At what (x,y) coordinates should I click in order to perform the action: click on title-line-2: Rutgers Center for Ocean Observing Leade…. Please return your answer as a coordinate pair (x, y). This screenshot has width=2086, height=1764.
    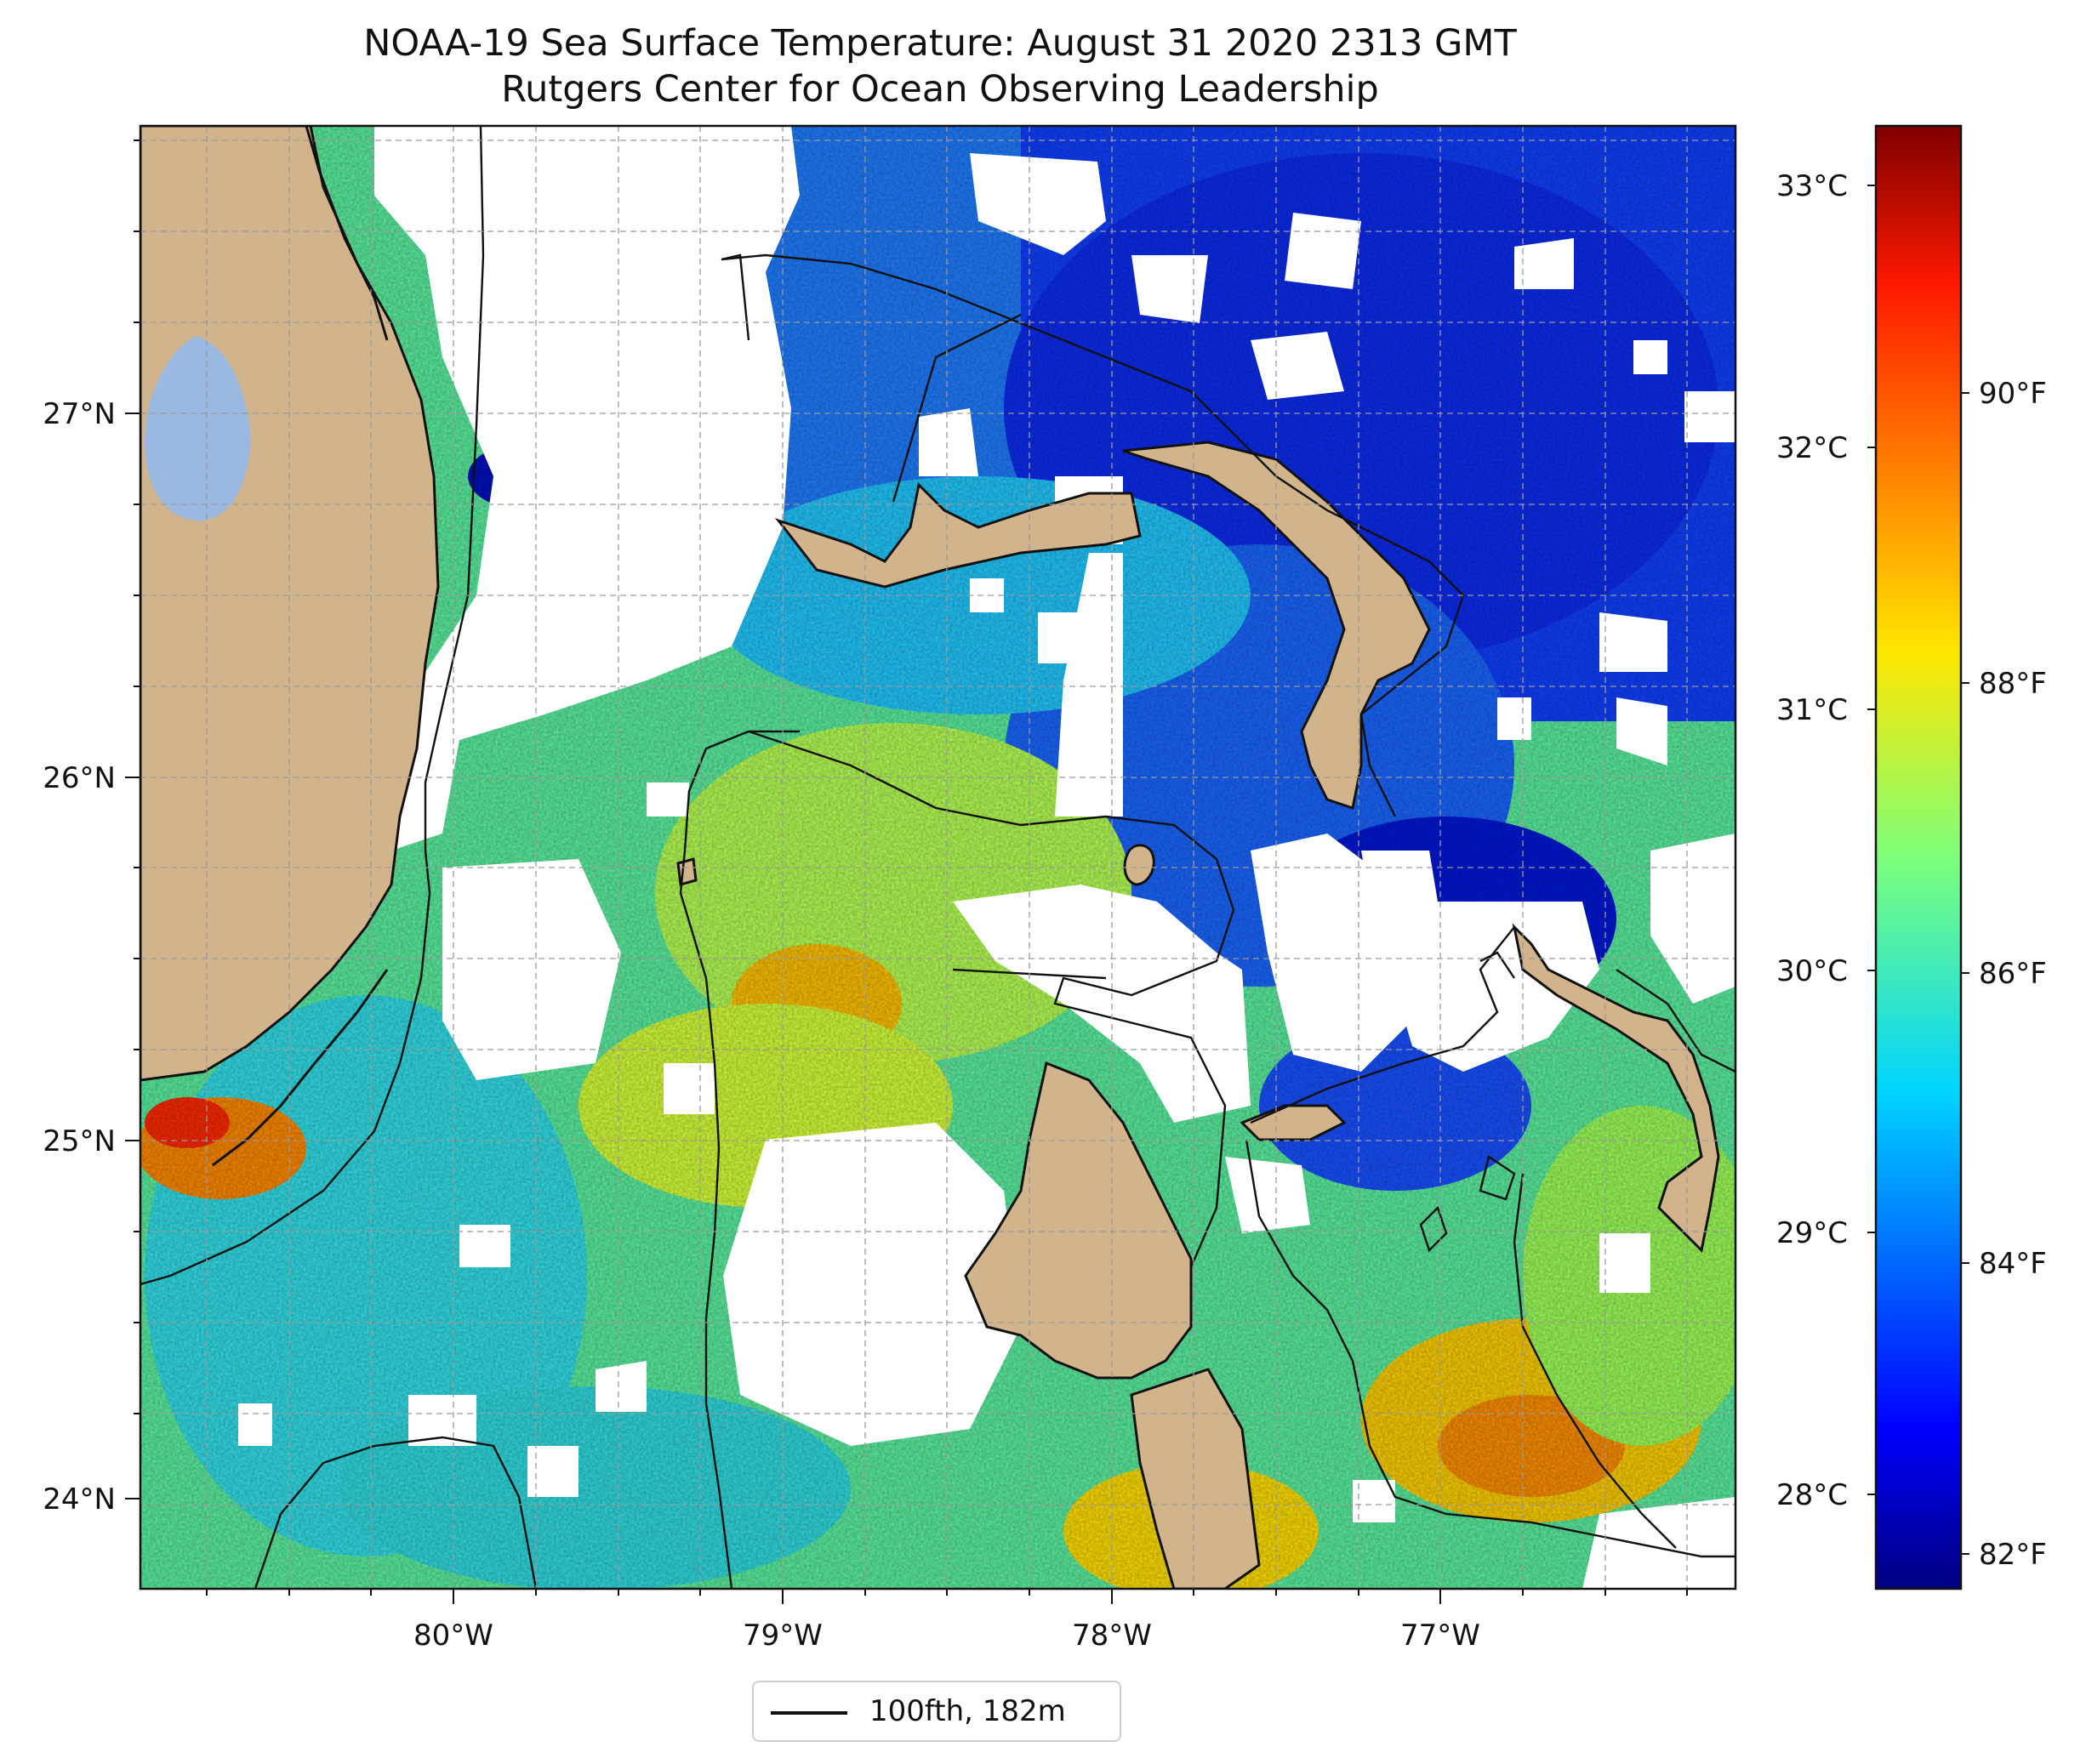
    Looking at the image, I should click on (940, 89).